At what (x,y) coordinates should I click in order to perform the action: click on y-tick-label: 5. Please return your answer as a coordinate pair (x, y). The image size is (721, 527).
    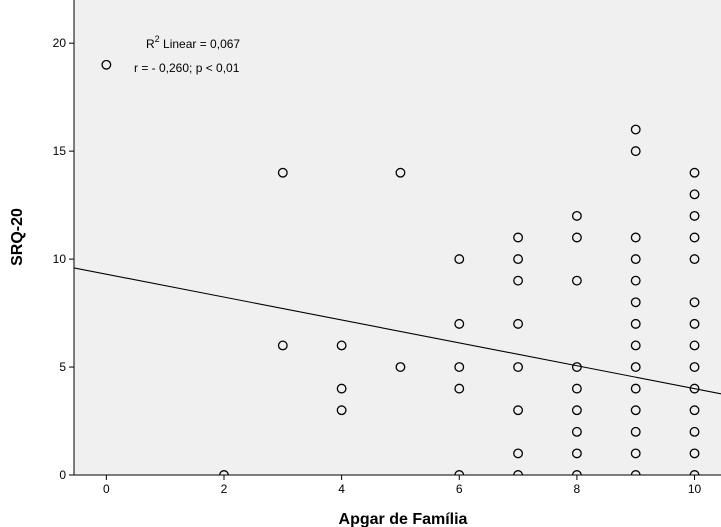
    Looking at the image, I should click on (62, 367).